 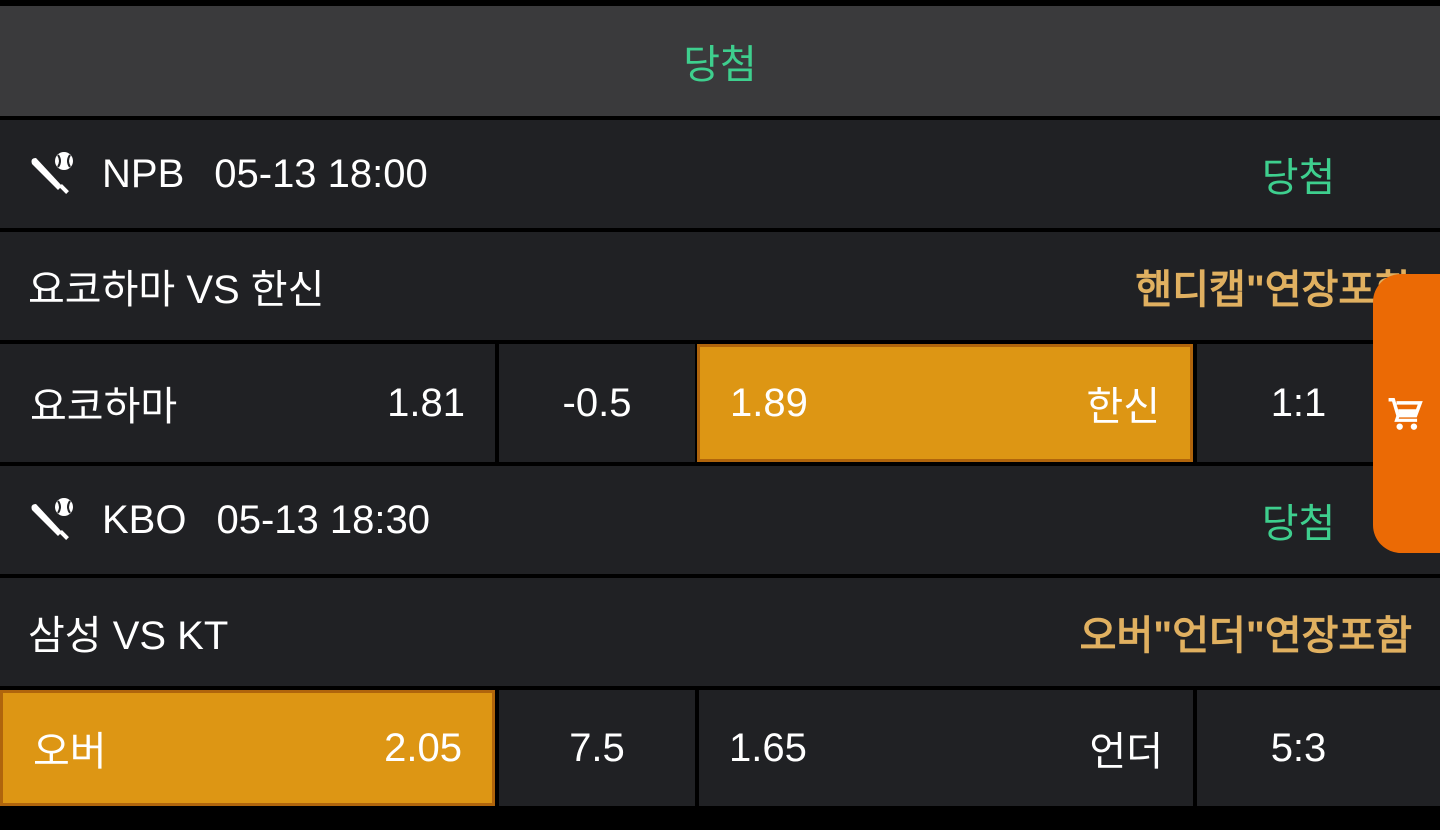 What do you see at coordinates (128, 636) in the screenshot?
I see `matchup: 삼성 VS KT` at bounding box center [128, 636].